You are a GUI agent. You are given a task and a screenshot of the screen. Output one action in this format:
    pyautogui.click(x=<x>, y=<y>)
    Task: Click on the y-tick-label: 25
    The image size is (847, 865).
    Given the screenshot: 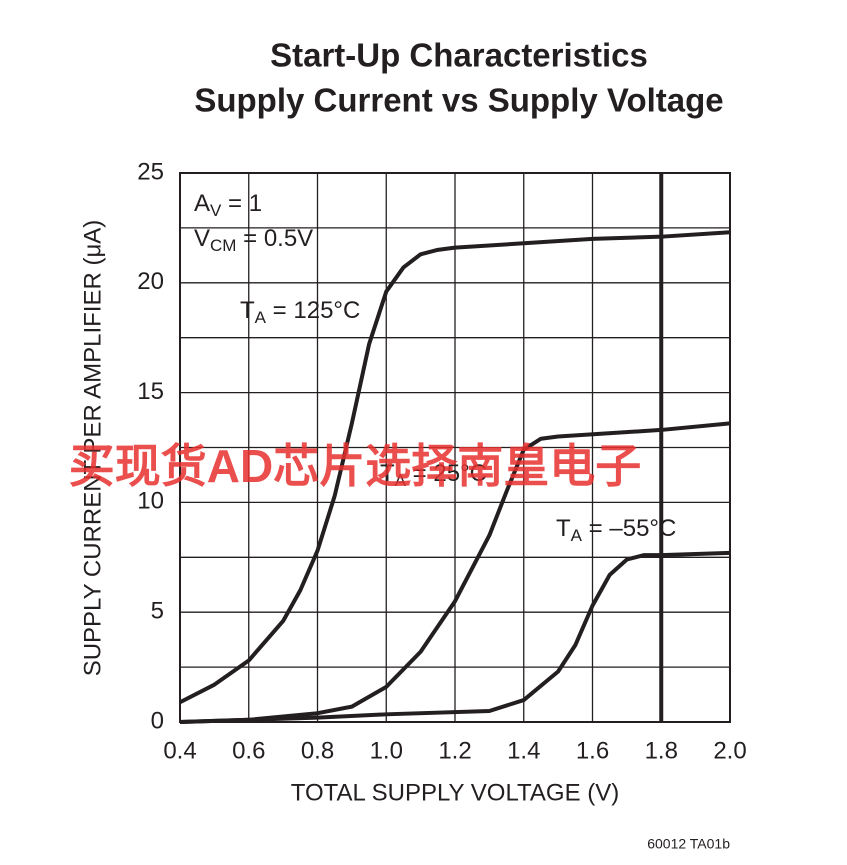 What is the action you would take?
    pyautogui.click(x=150, y=171)
    